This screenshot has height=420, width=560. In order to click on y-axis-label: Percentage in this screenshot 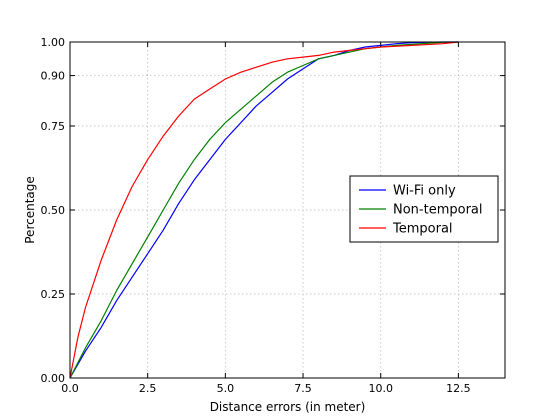, I will do `click(30, 210)`.